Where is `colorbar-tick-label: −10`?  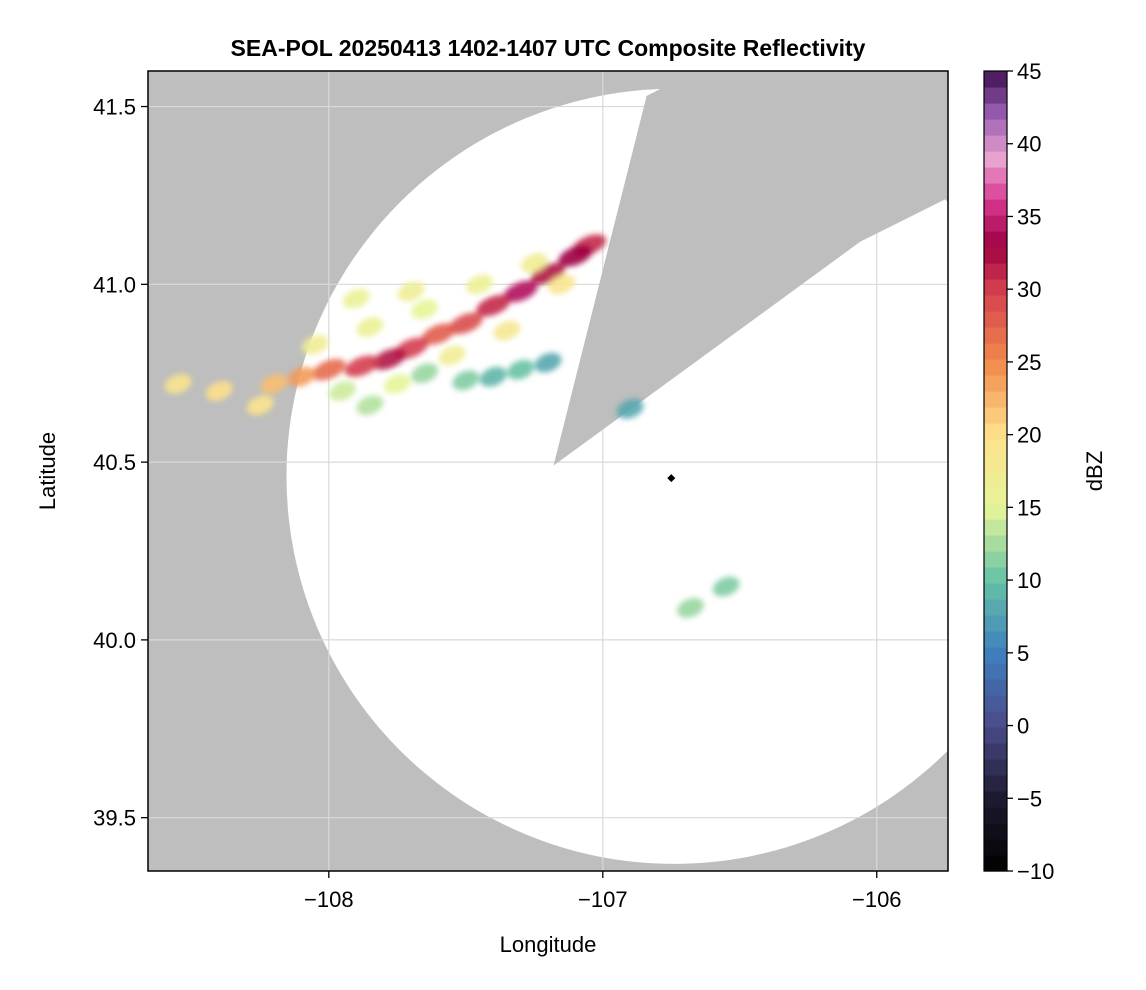 colorbar-tick-label: −10 is located at coordinates (1035, 871).